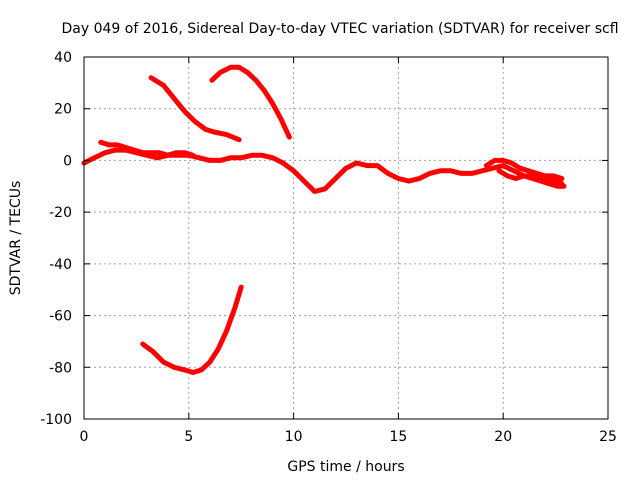 The image size is (640, 480). What do you see at coordinates (531, 178) in the screenshot?
I see `series-right-lower-band` at bounding box center [531, 178].